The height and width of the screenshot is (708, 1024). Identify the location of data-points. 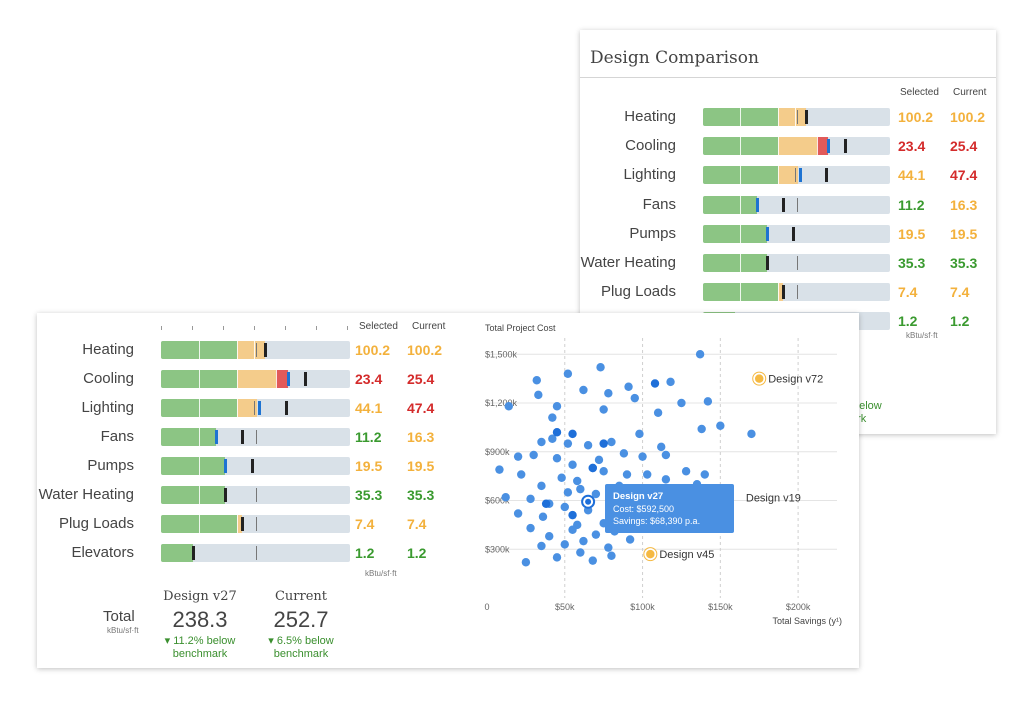
(625, 458).